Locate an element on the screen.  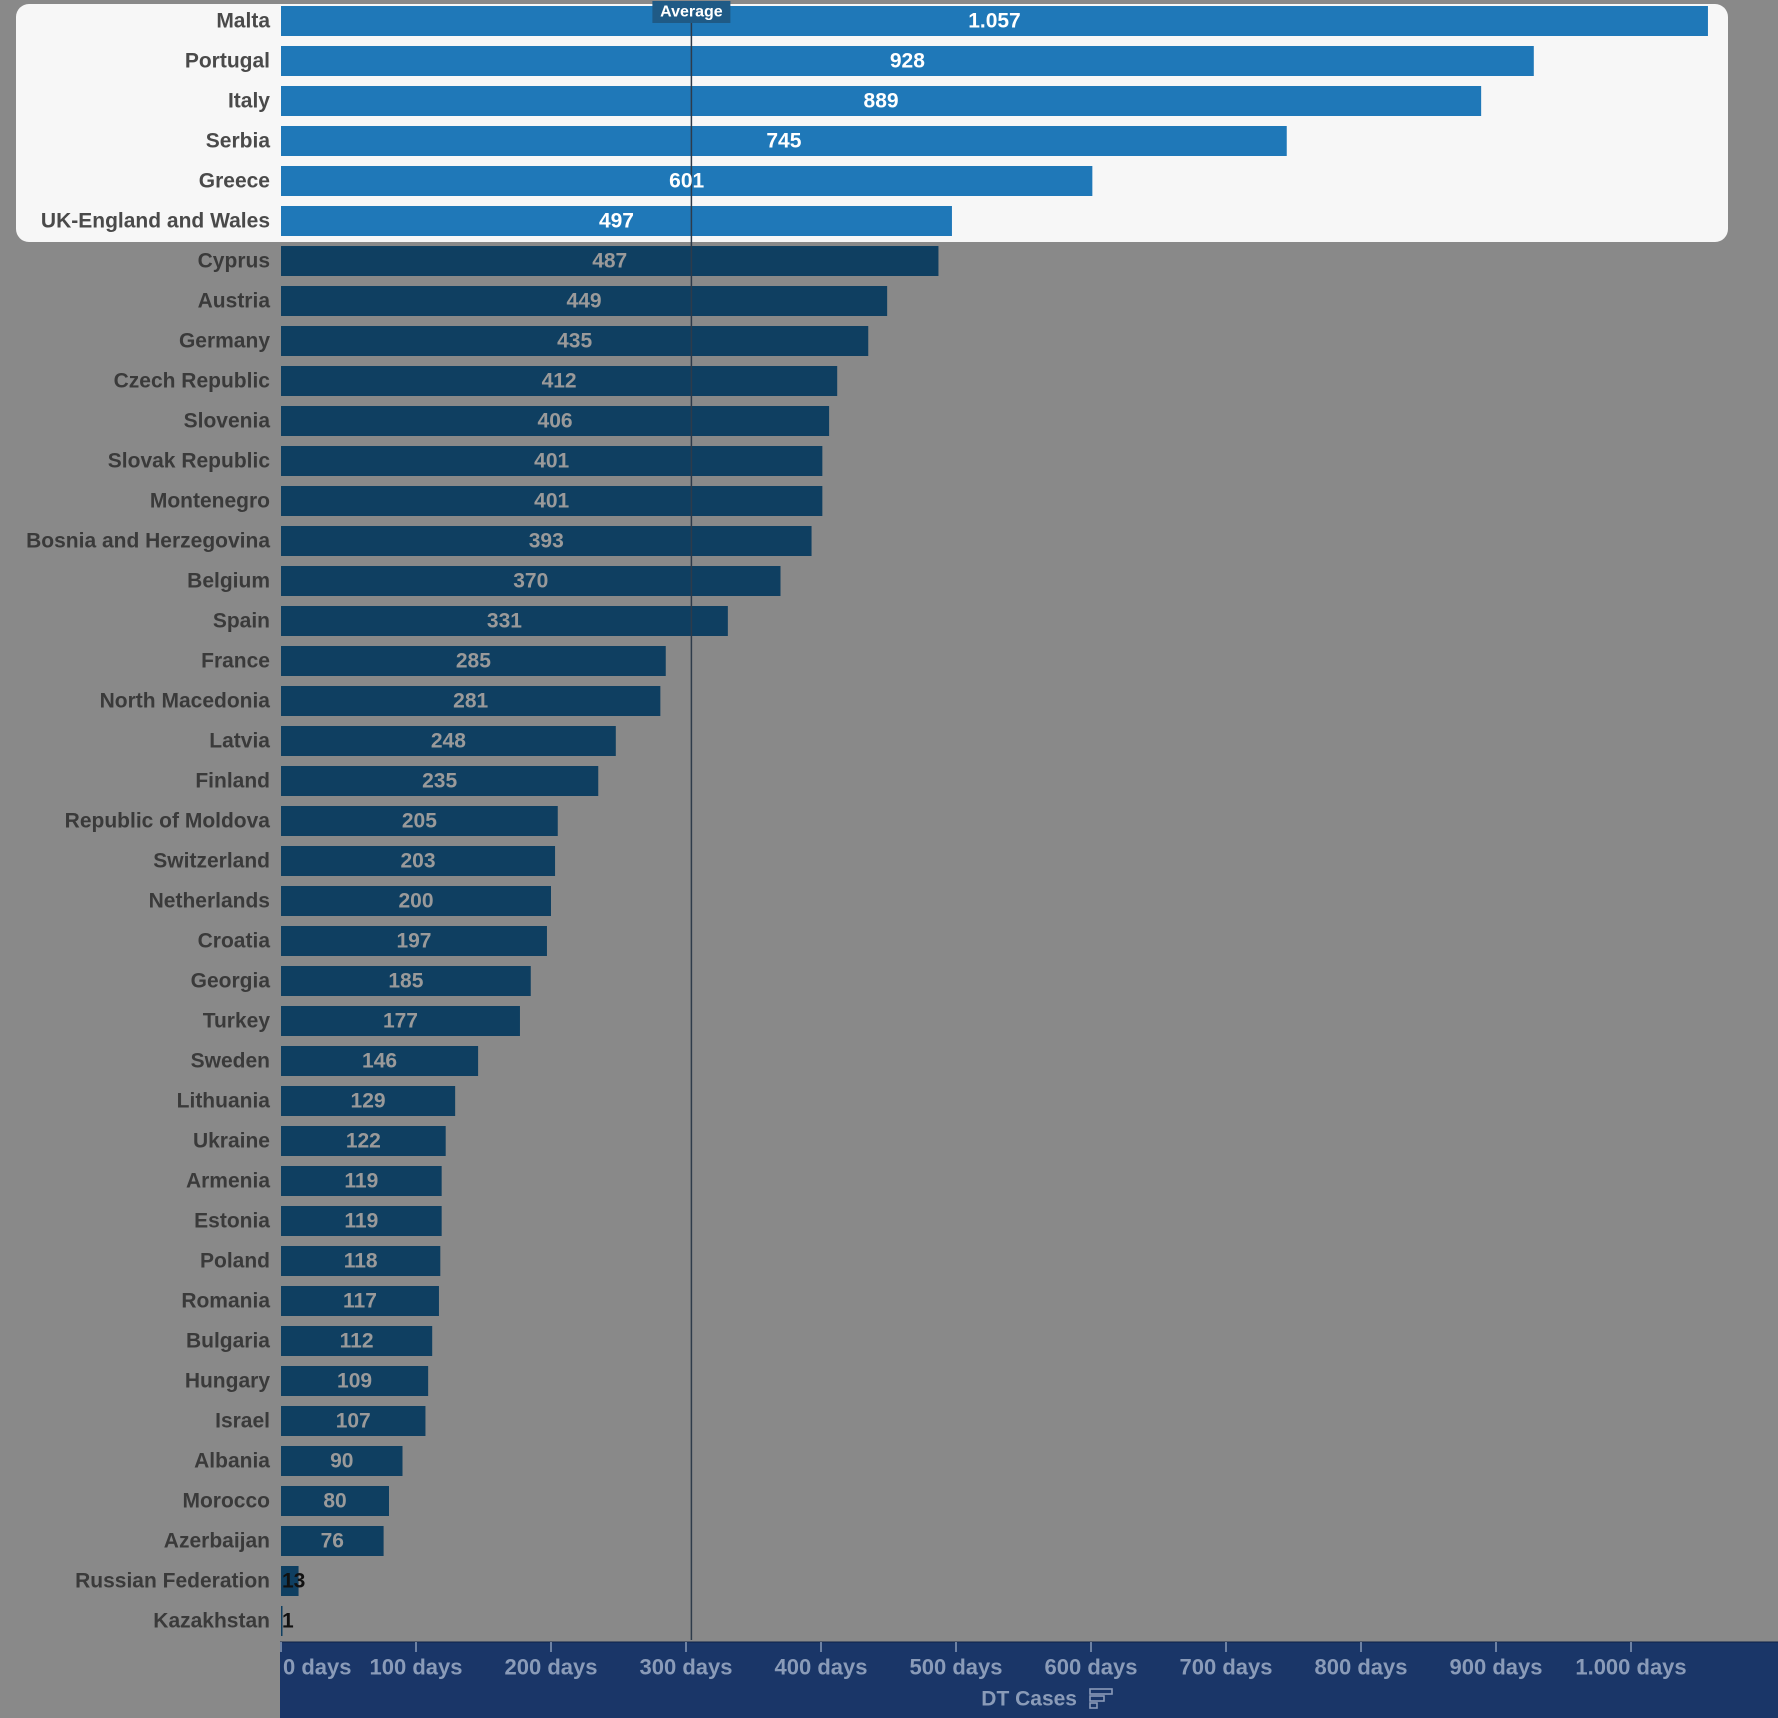
value-label: 200 is located at coordinates (415, 901).